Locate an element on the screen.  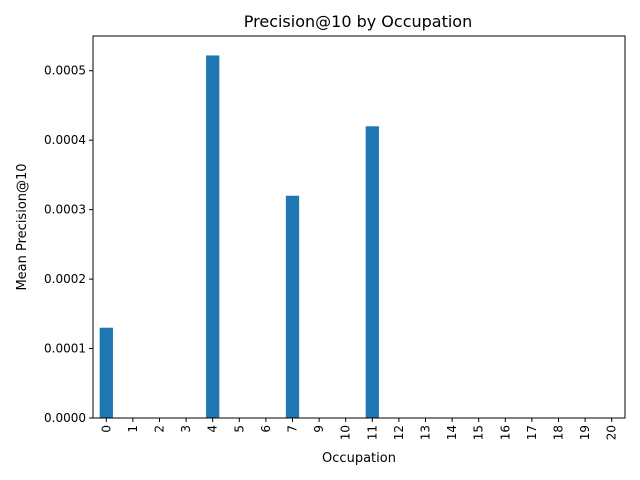
x-tick-label-10: 10 is located at coordinates (346, 432).